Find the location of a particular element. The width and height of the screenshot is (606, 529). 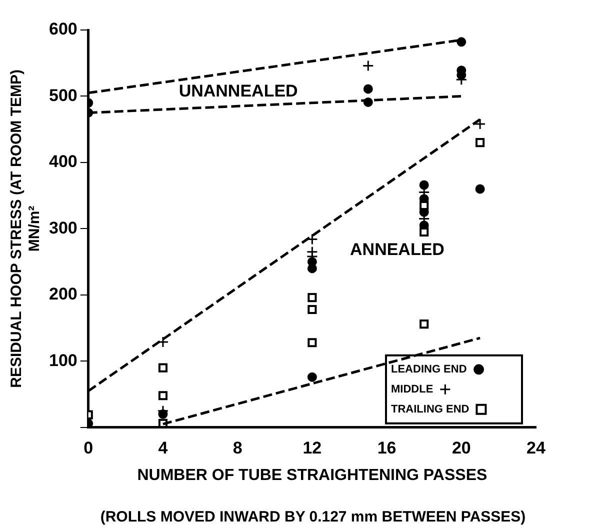

x-tick-label: 12 is located at coordinates (312, 448).